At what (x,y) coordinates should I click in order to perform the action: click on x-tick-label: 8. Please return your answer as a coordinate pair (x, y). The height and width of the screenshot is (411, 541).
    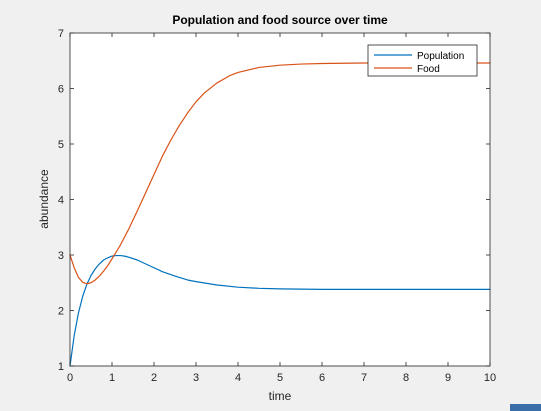
    Looking at the image, I should click on (406, 378).